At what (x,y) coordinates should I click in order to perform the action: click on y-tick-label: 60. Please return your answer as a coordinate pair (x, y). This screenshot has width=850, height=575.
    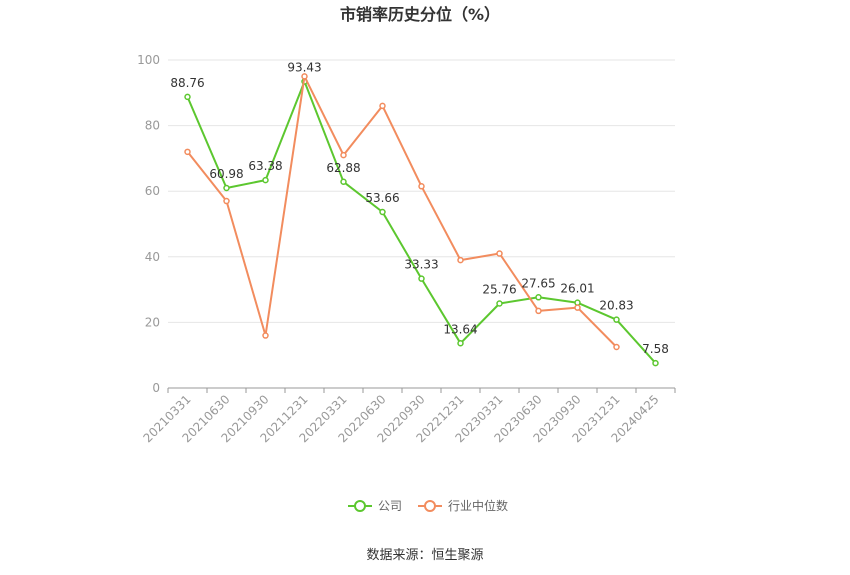
    Looking at the image, I should click on (152, 191).